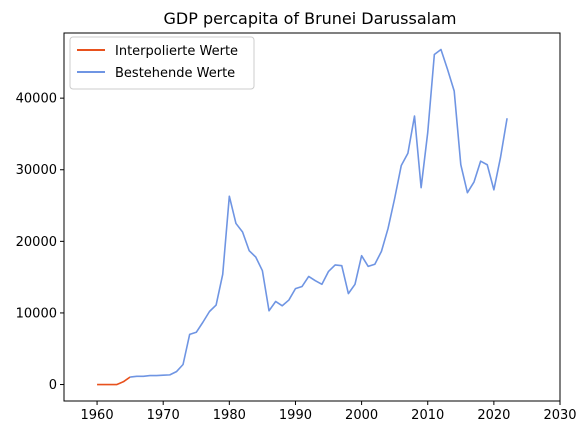 This screenshot has height=435, width=587. Describe the element at coordinates (36, 242) in the screenshot. I see `y-tick-label: 20000` at that location.